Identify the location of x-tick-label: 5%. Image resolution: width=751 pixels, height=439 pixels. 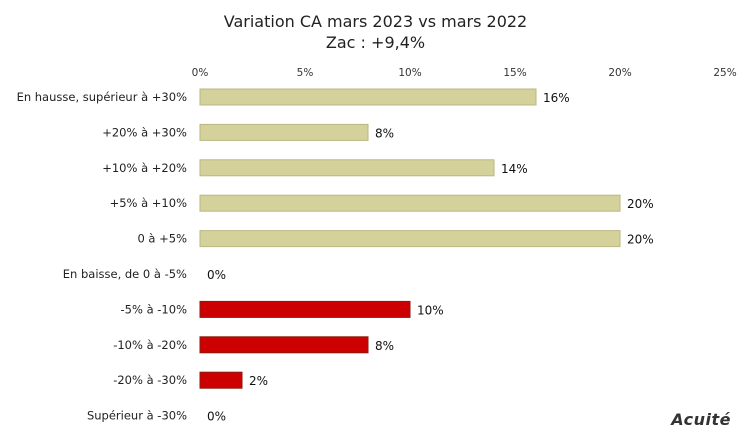
(305, 73).